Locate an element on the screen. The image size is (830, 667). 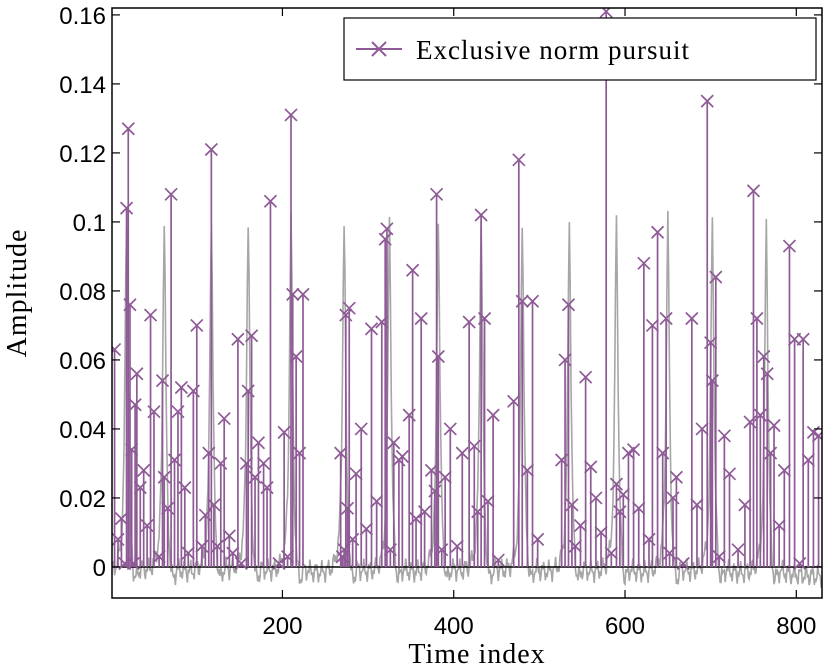
legend-entry-label: Exclusive norm pursuit is located at coordinates (553, 50).